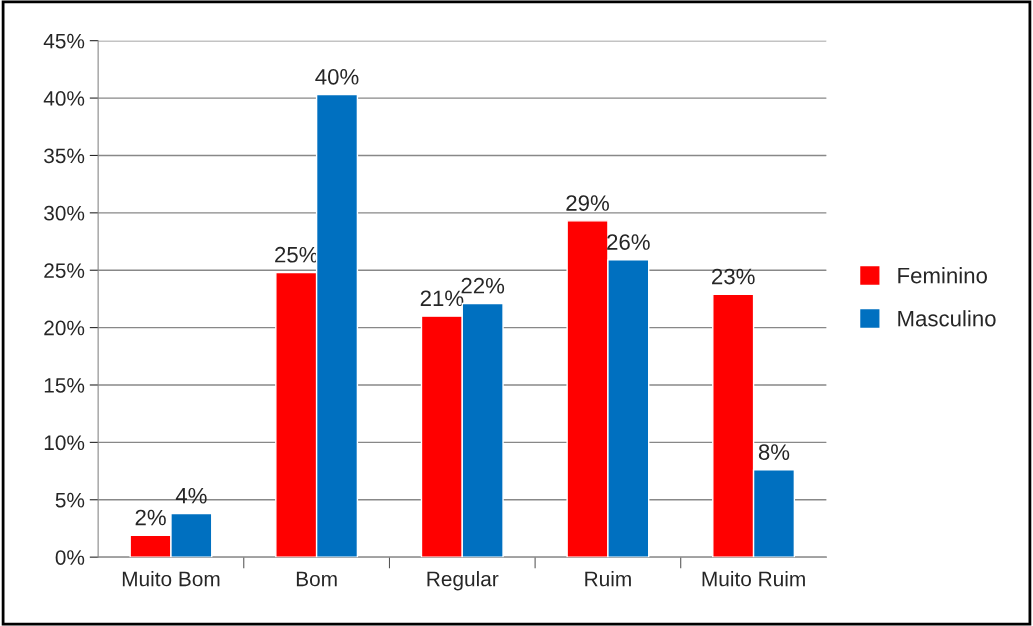  I want to click on x-tick-label: Muito Ruim, so click(753, 579).